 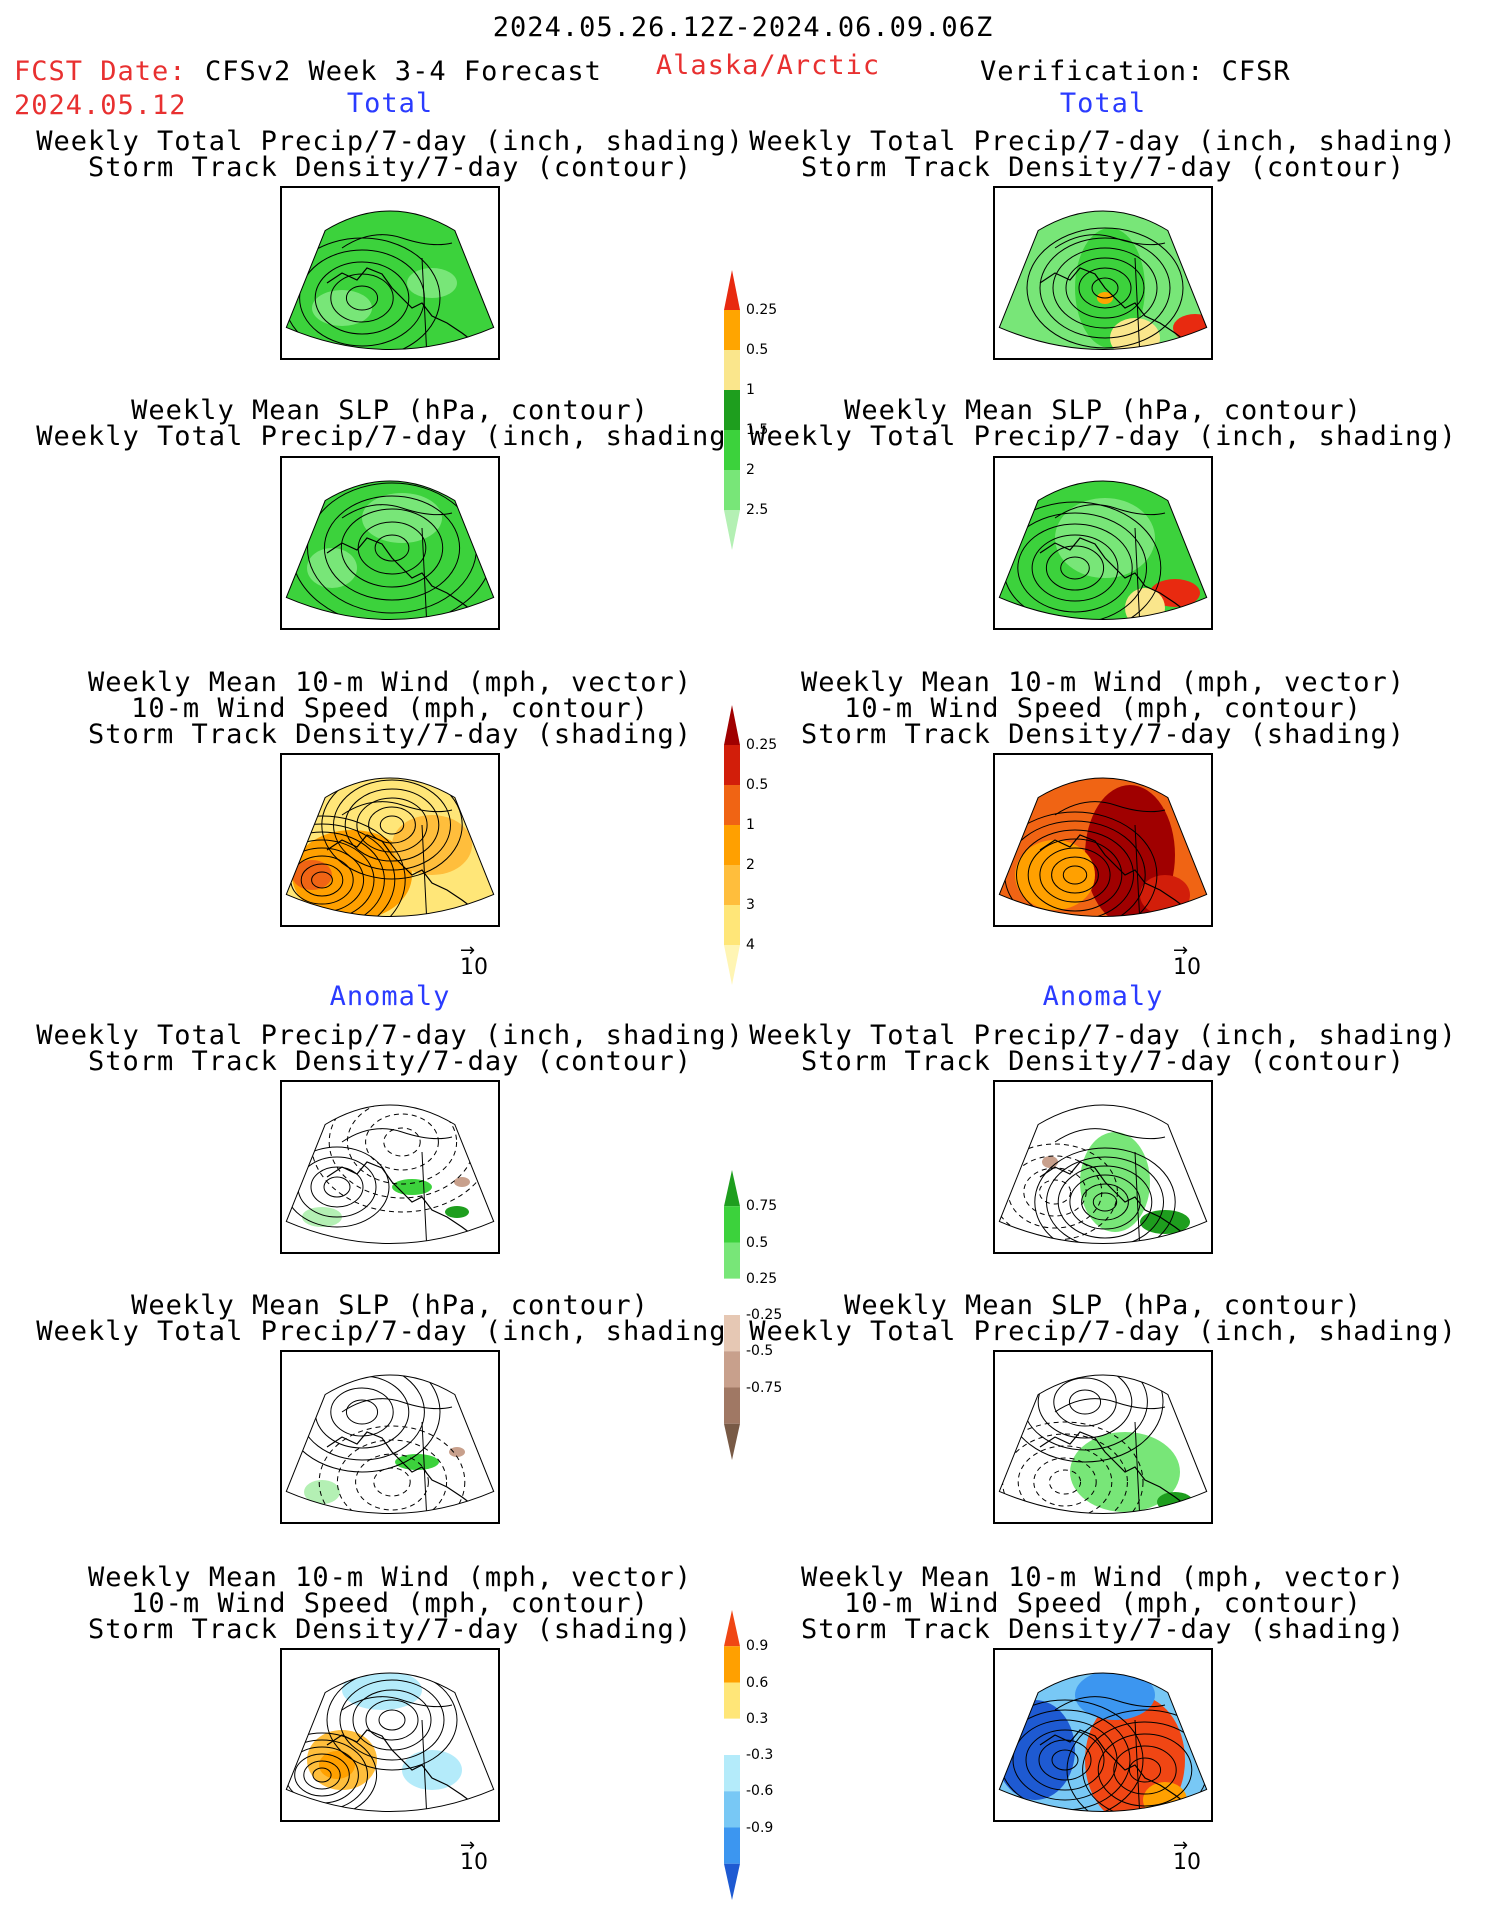 What do you see at coordinates (757, 1646) in the screenshot?
I see `colorbar-tick-label: 0.9` at bounding box center [757, 1646].